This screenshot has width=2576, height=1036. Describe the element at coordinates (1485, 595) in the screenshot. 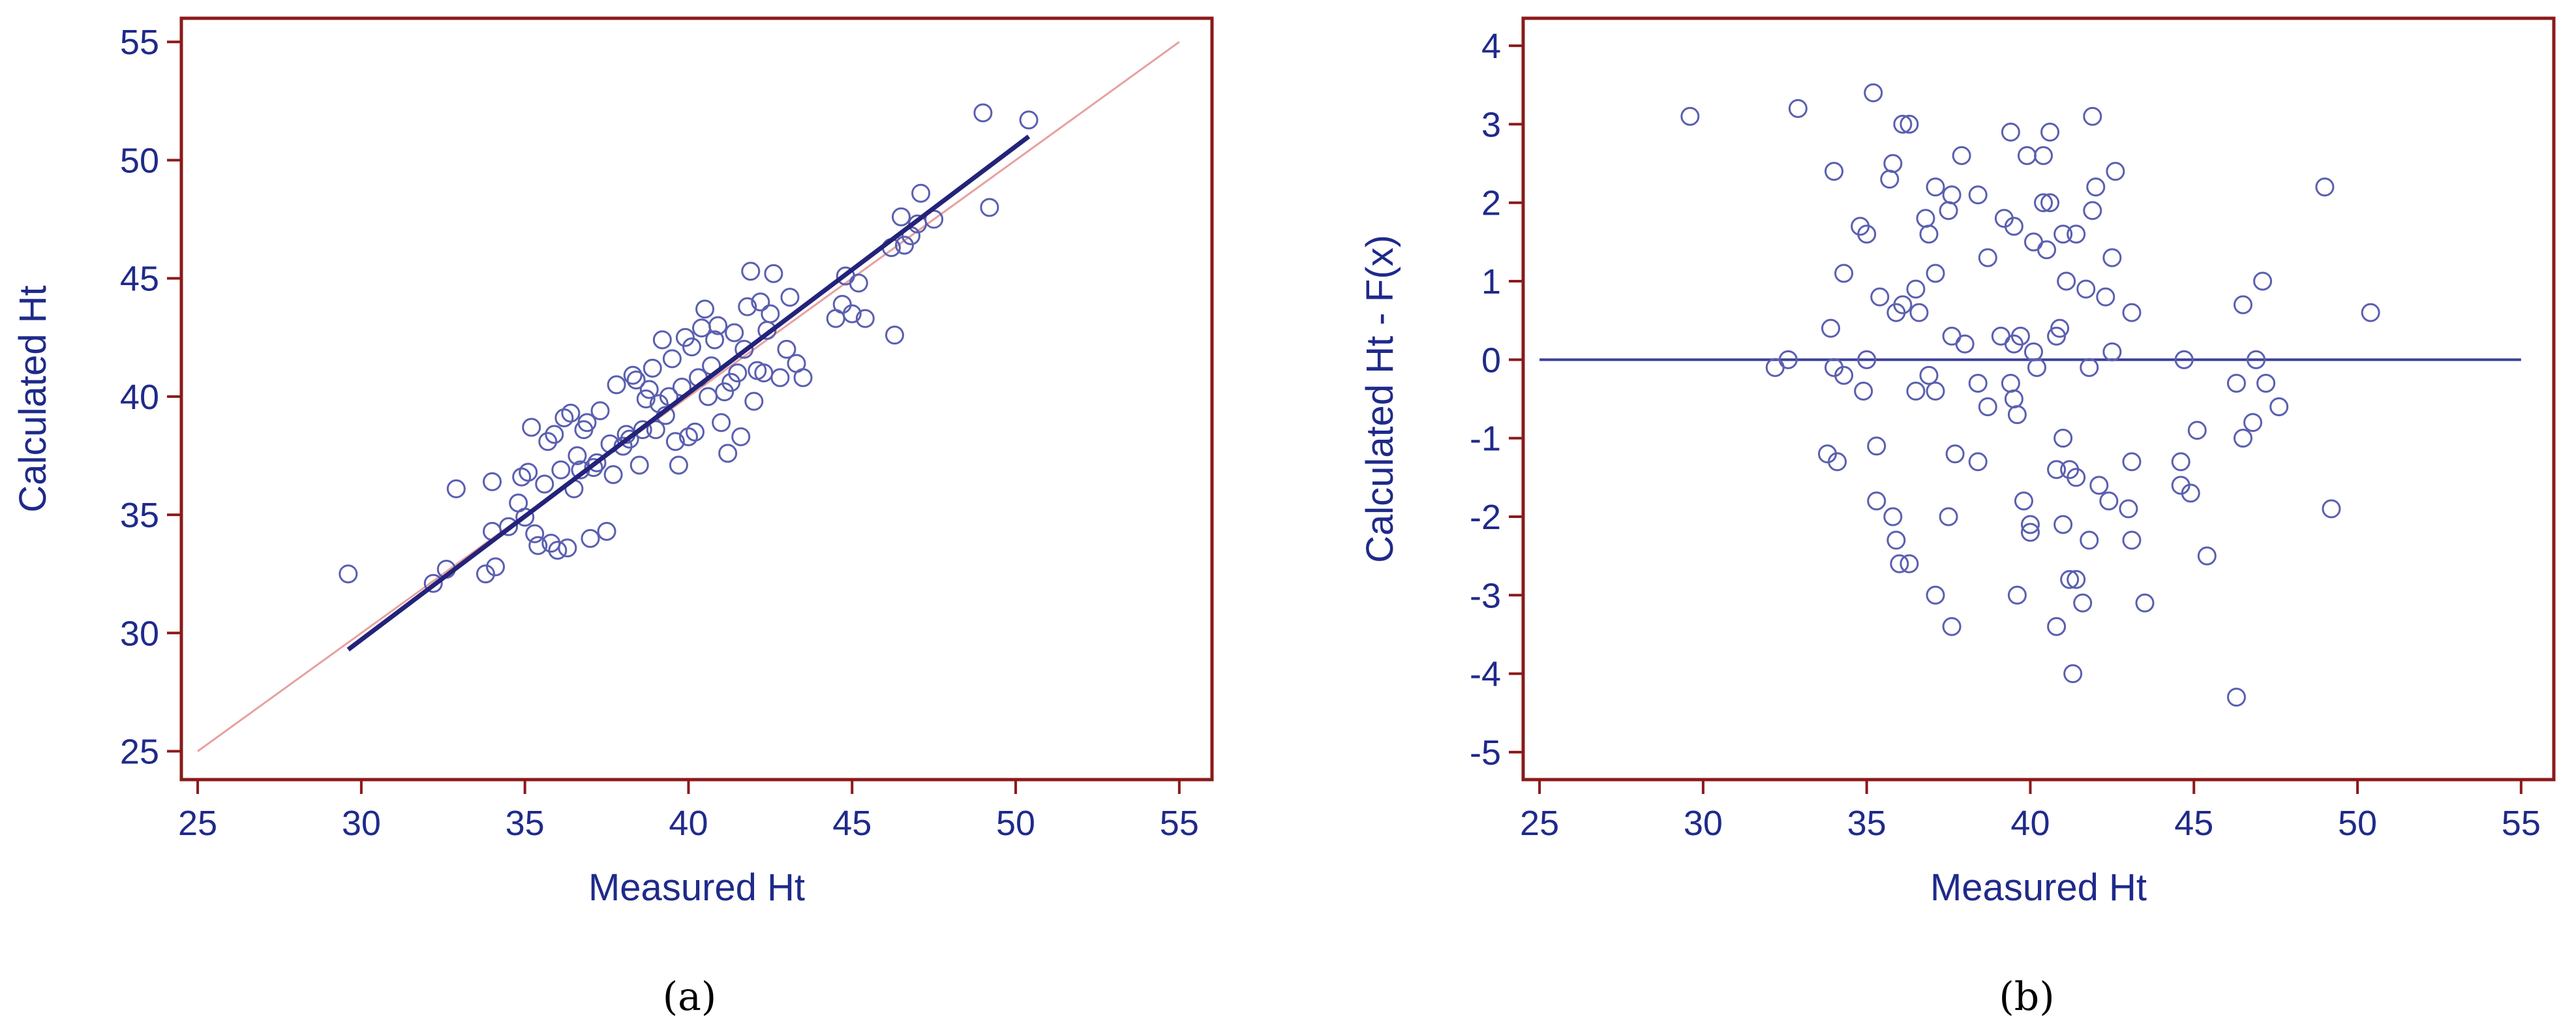

I see `y-tick-label: -3` at that location.